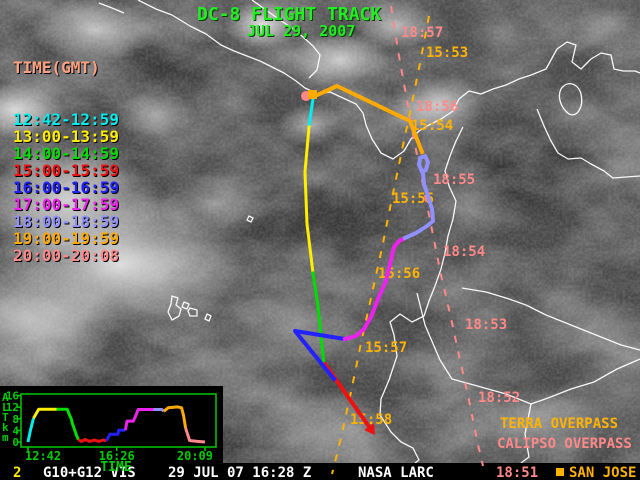 Image resolution: width=640 pixels, height=480 pixels. Describe the element at coordinates (66, 136) in the screenshot. I see `legend-entry: 13:00-13:59` at that location.